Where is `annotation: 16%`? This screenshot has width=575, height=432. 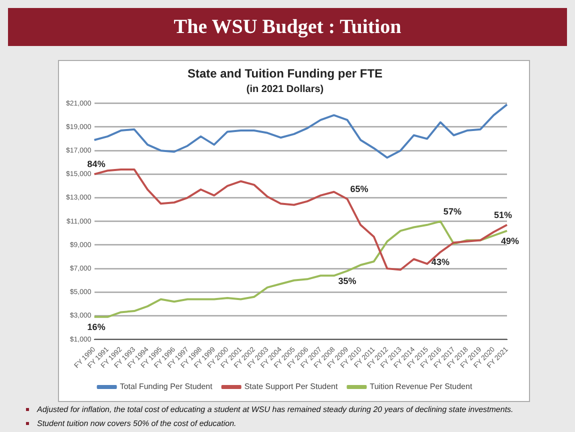 annotation: 16% is located at coordinates (96, 327).